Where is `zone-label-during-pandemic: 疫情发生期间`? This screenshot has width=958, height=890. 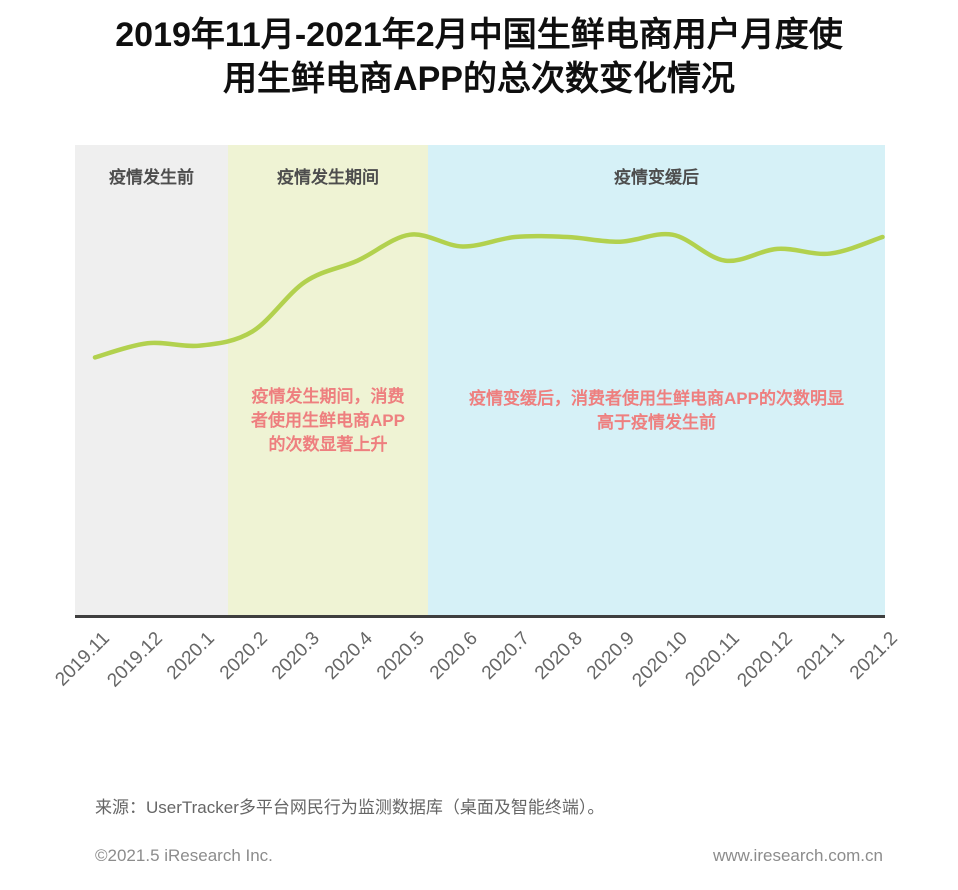
zone-label-during-pandemic: 疫情发生期间 is located at coordinates (328, 177).